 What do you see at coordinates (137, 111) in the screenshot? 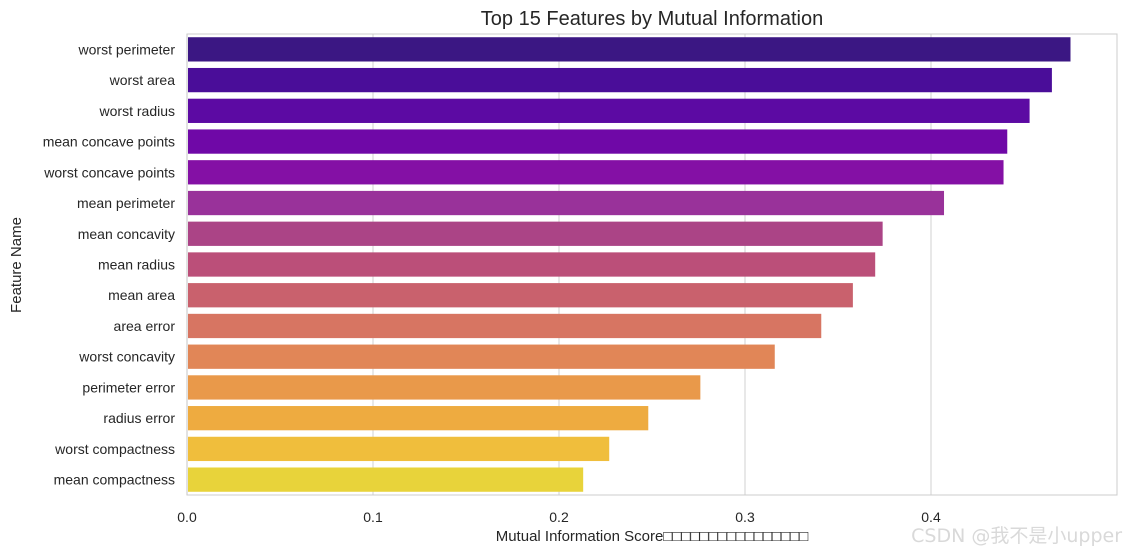
I see `y-tick-label: worst radius` at bounding box center [137, 111].